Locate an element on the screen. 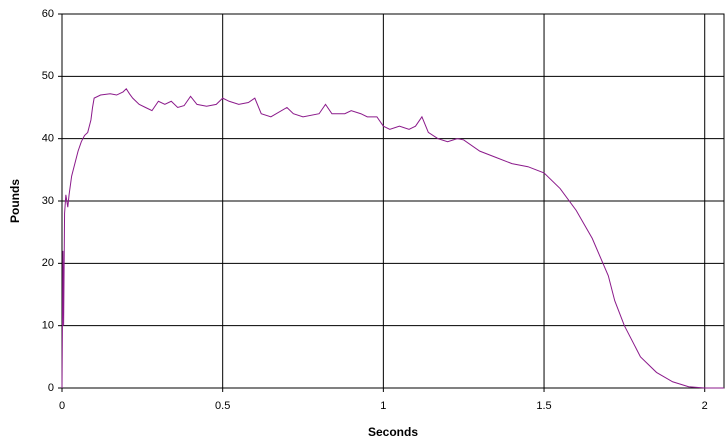 This screenshot has width=726, height=448. y-tick-label: 0 is located at coordinates (51, 388).